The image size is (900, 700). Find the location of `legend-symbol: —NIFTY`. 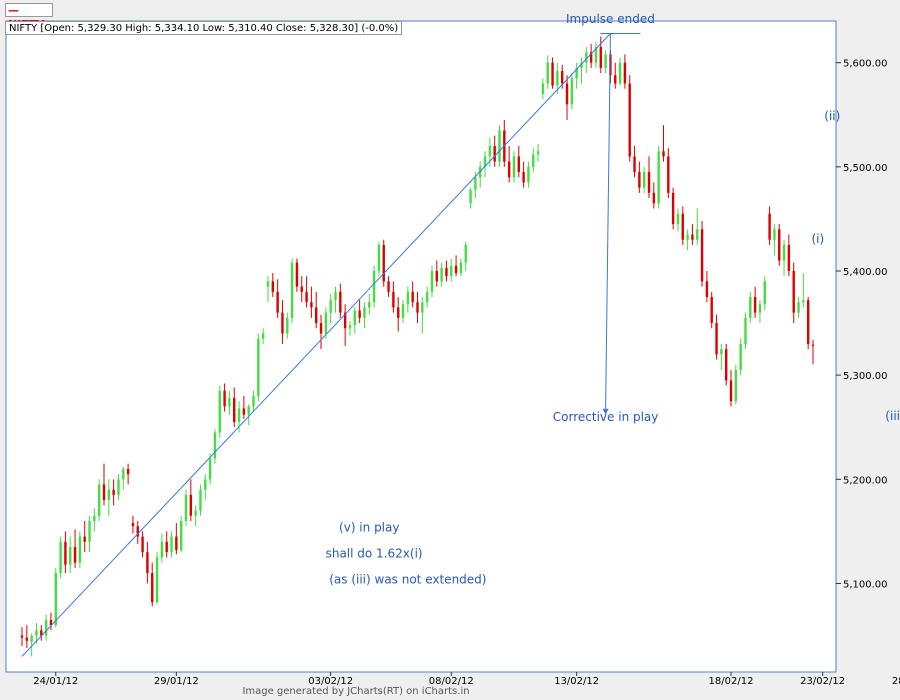

legend-symbol: —NIFTY is located at coordinates (29, 17).